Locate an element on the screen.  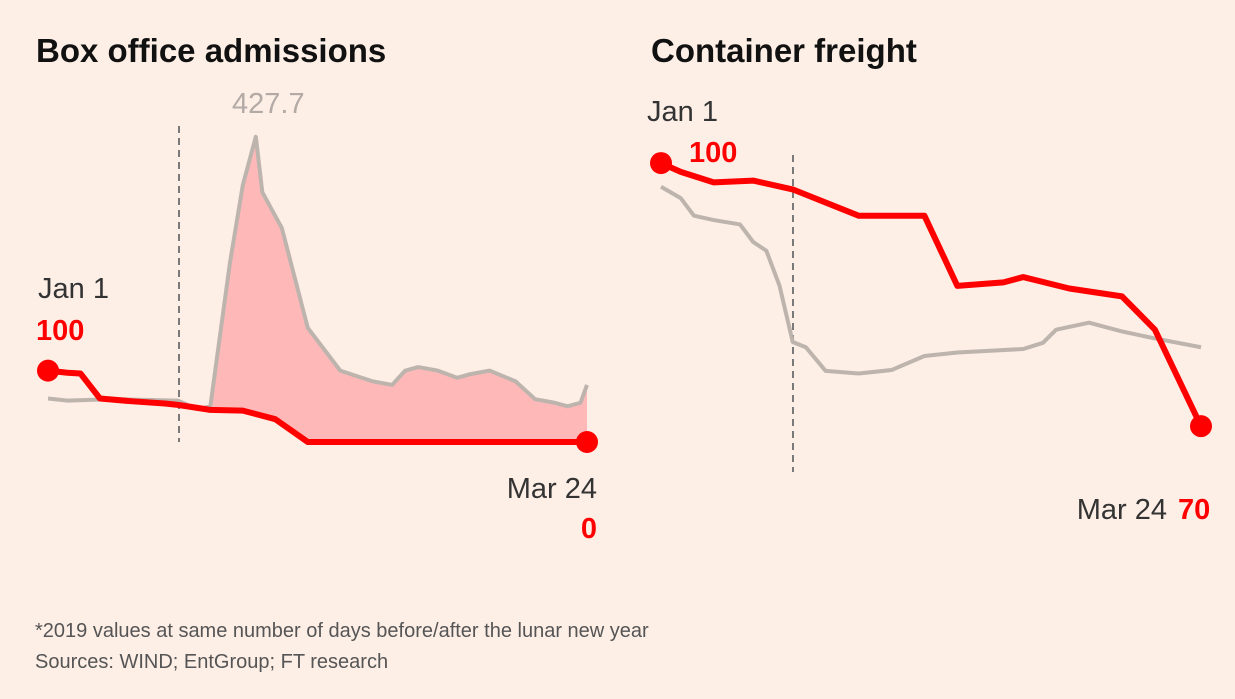
label-end-value-container-freight: 70 is located at coordinates (1194, 510).